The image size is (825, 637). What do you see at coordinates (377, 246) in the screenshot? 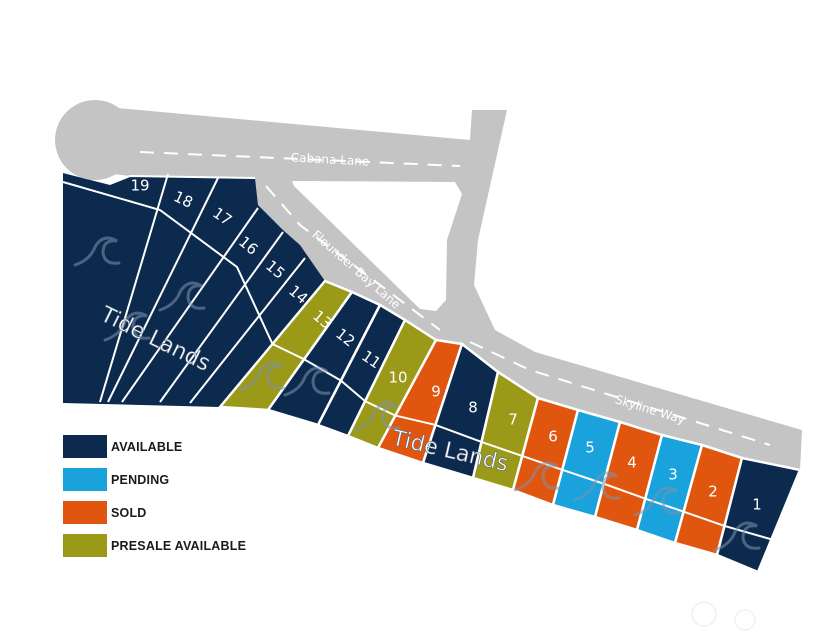
I see `road-island` at bounding box center [377, 246].